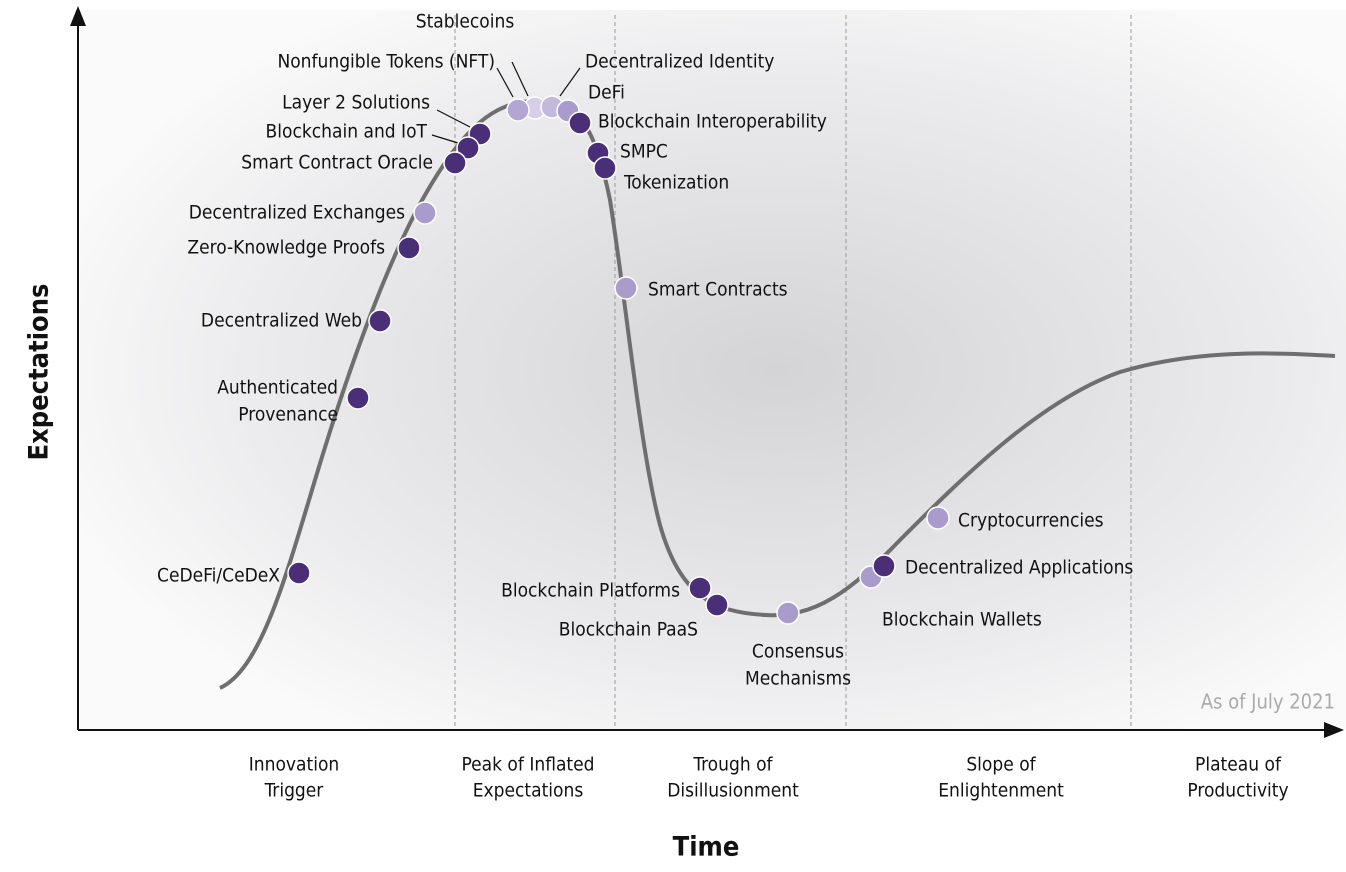 This screenshot has width=1346, height=872. What do you see at coordinates (1001, 765) in the screenshot?
I see `phase-label: Slope of` at bounding box center [1001, 765].